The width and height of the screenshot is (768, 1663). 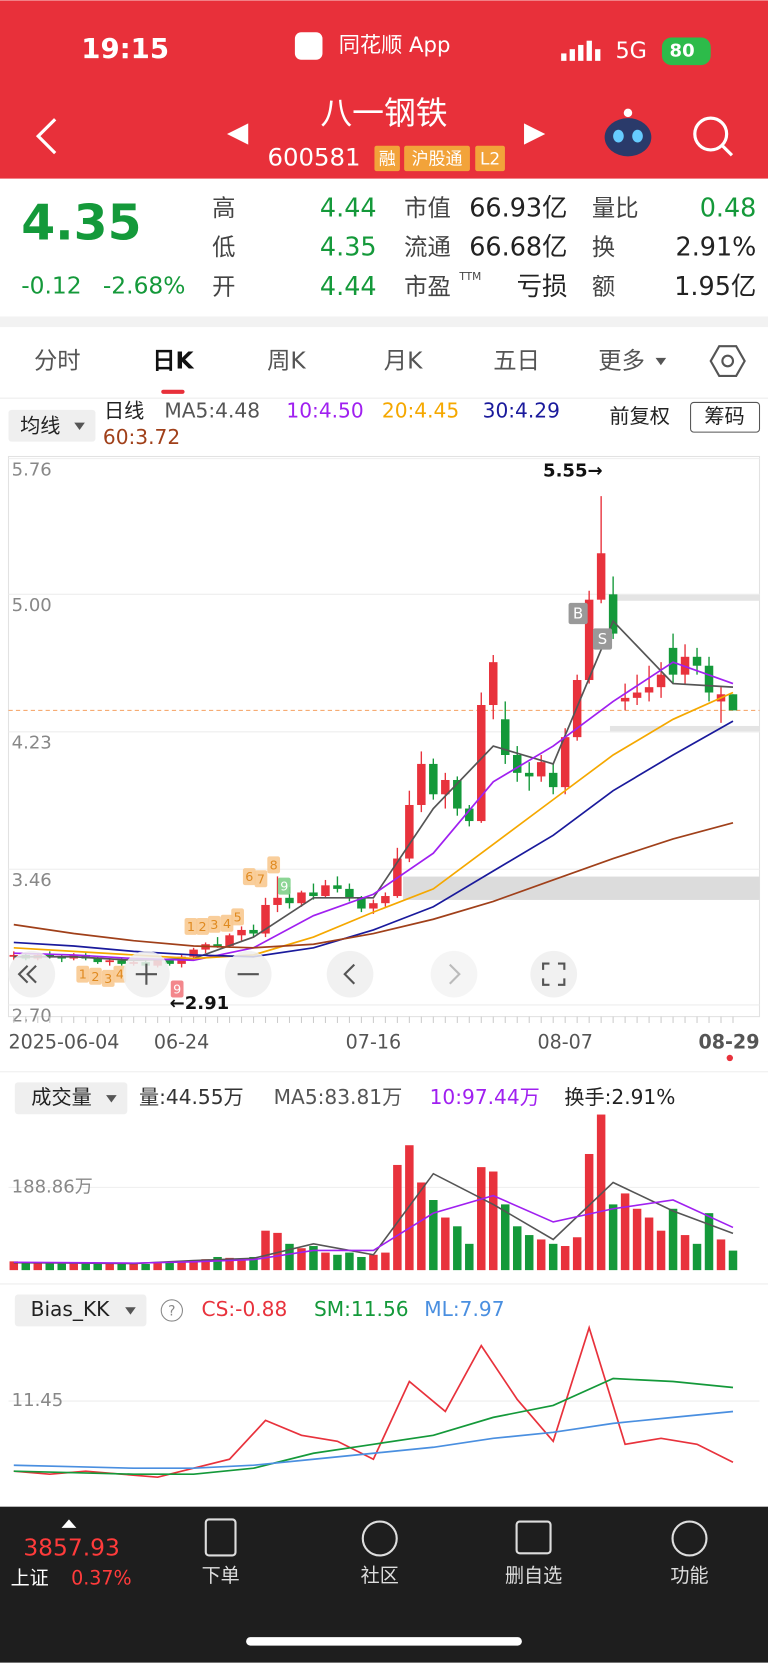 I want to click on clock: 19:15, so click(x=125, y=48).